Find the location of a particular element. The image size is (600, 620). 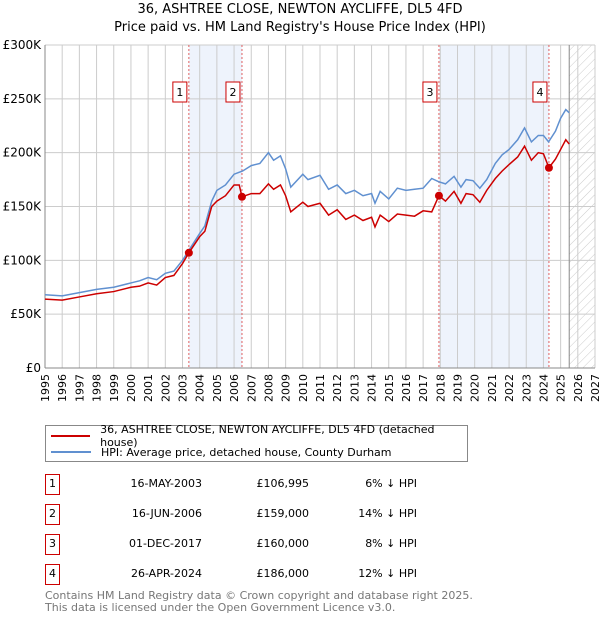

sale-row: 4 26-APR-2024 £186,000 12% ↓ HPI is located at coordinates (255, 574).